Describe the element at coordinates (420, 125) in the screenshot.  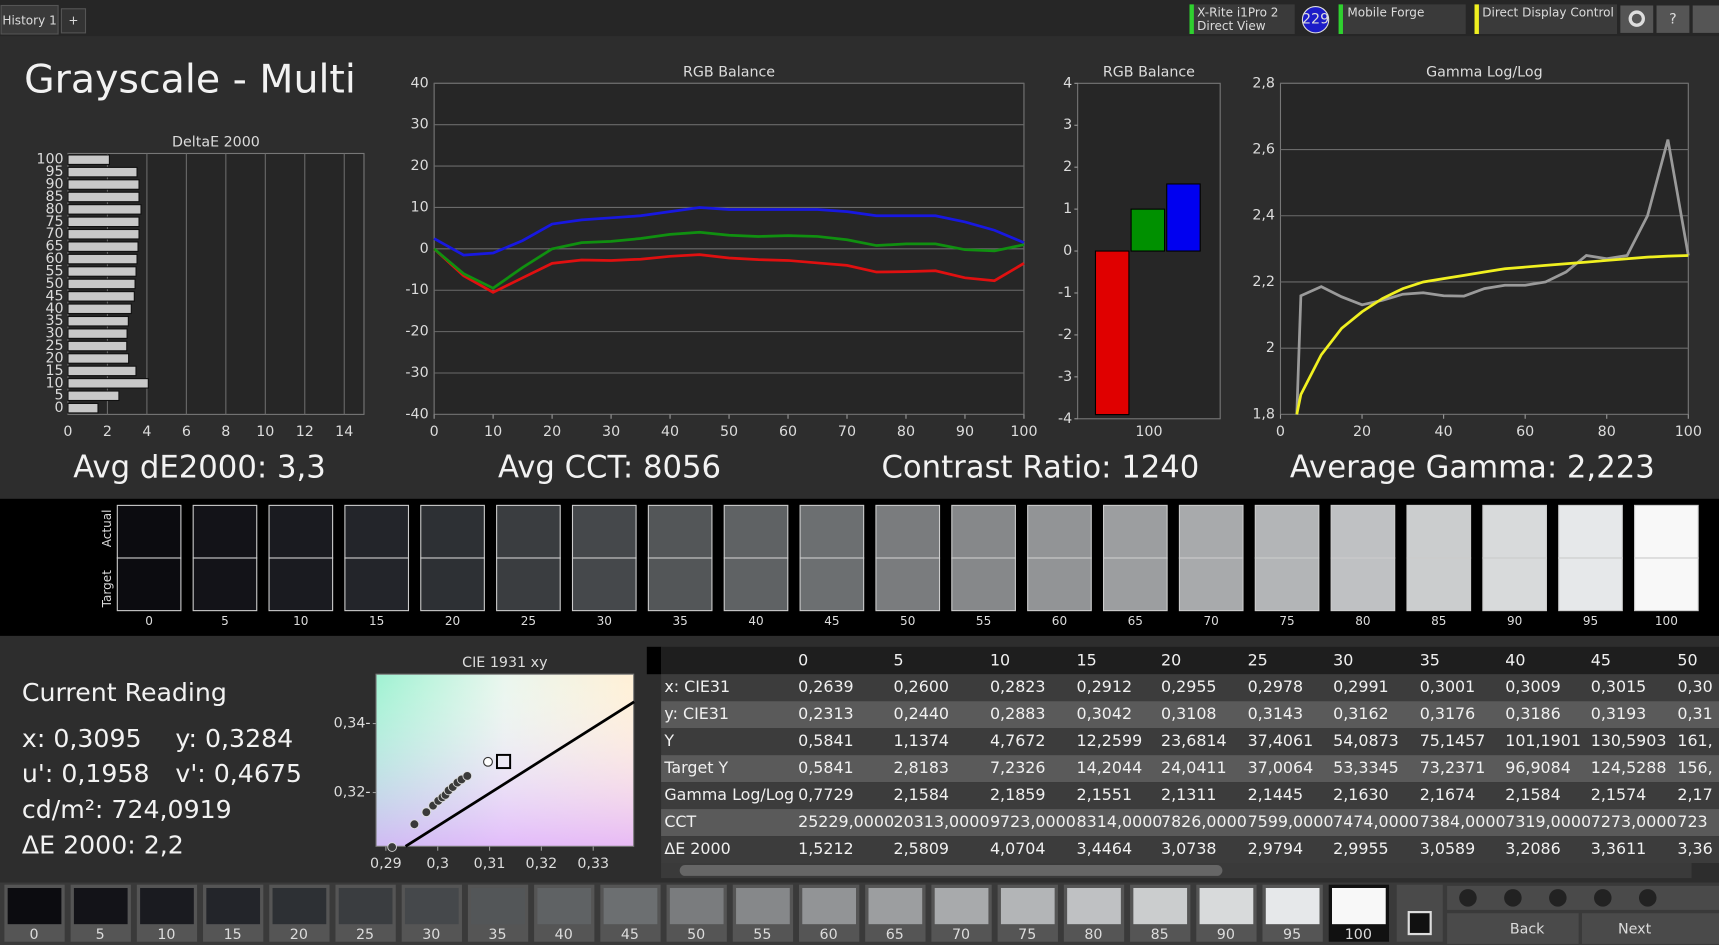
I see `y-tick-label: 30` at that location.